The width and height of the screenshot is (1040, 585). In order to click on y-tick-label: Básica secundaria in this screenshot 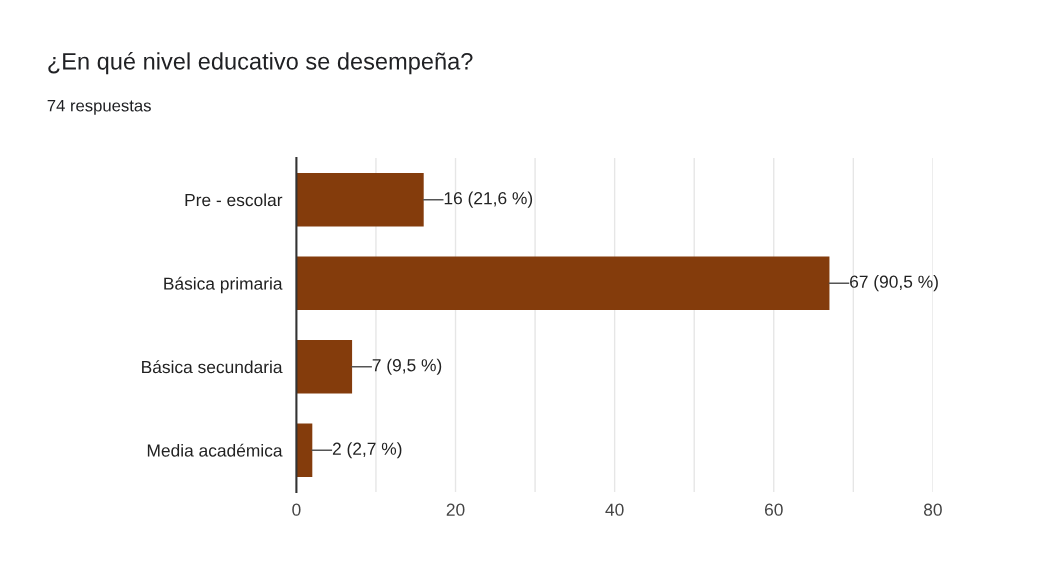, I will do `click(212, 367)`.